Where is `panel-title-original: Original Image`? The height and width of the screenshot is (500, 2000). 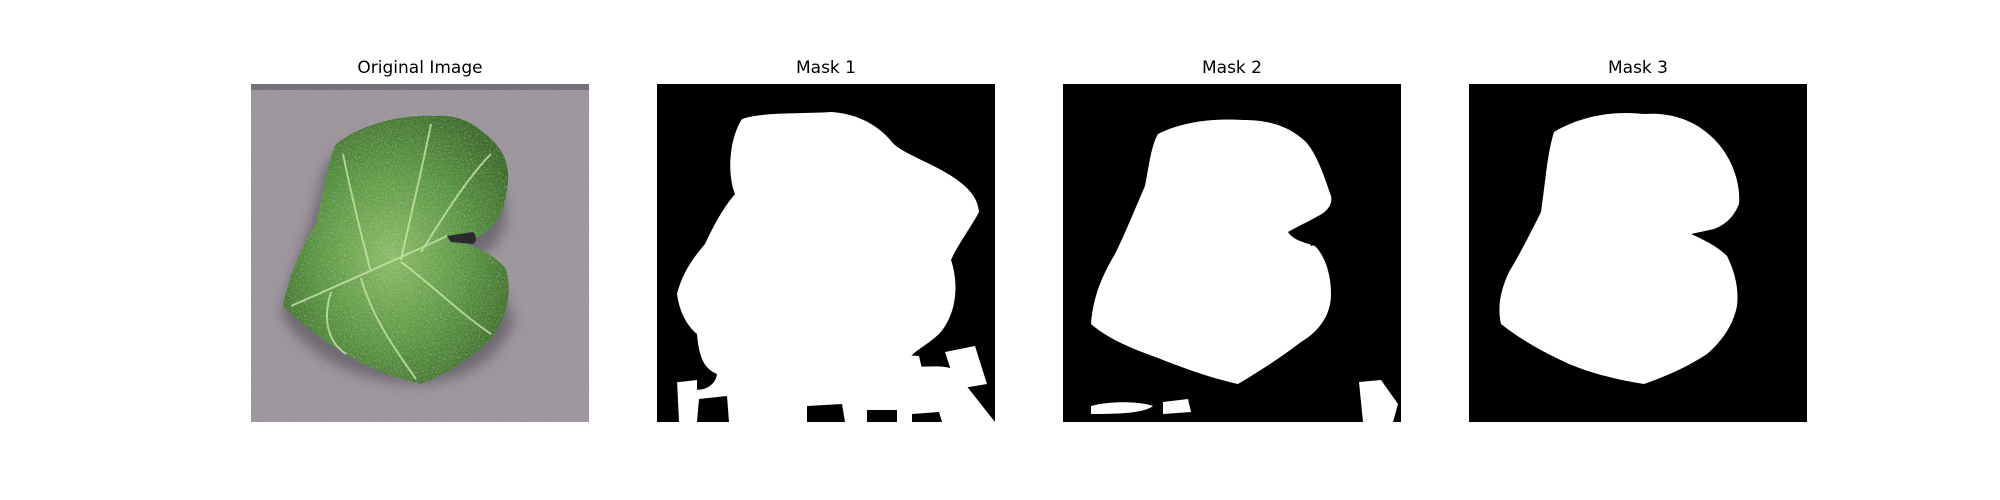
panel-title-original: Original Image is located at coordinates (420, 68).